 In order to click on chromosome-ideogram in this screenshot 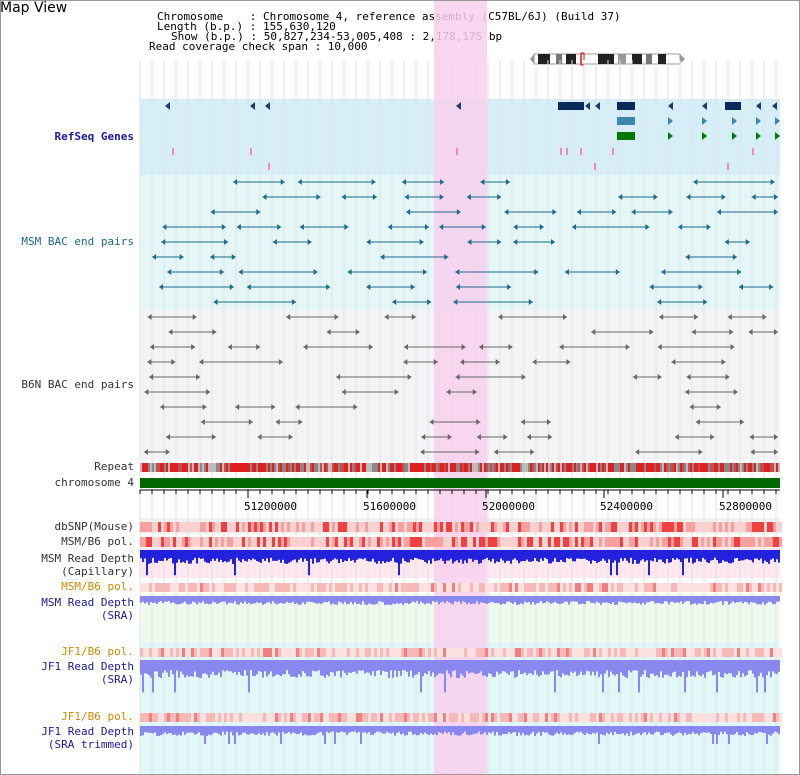, I will do `click(608, 59)`.